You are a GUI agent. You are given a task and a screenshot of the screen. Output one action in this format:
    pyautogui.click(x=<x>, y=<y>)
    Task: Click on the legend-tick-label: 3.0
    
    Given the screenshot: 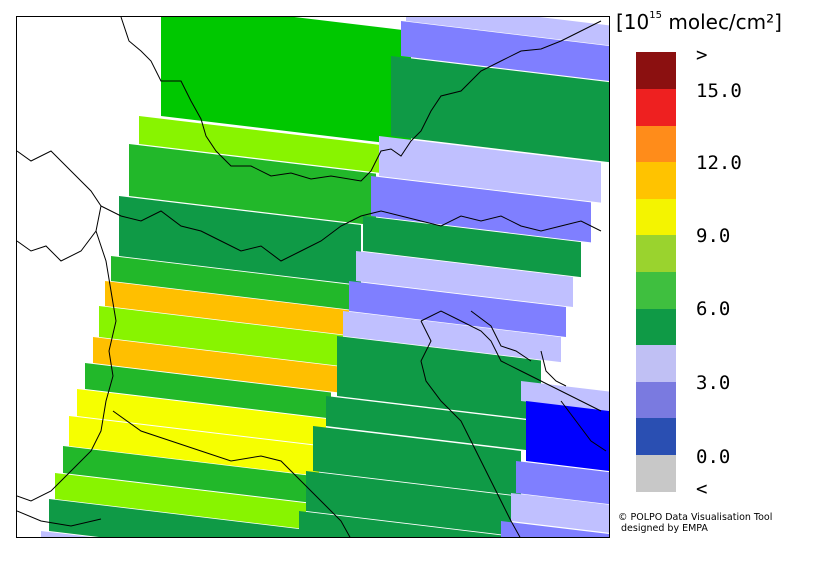 What is the action you would take?
    pyautogui.click(x=713, y=383)
    